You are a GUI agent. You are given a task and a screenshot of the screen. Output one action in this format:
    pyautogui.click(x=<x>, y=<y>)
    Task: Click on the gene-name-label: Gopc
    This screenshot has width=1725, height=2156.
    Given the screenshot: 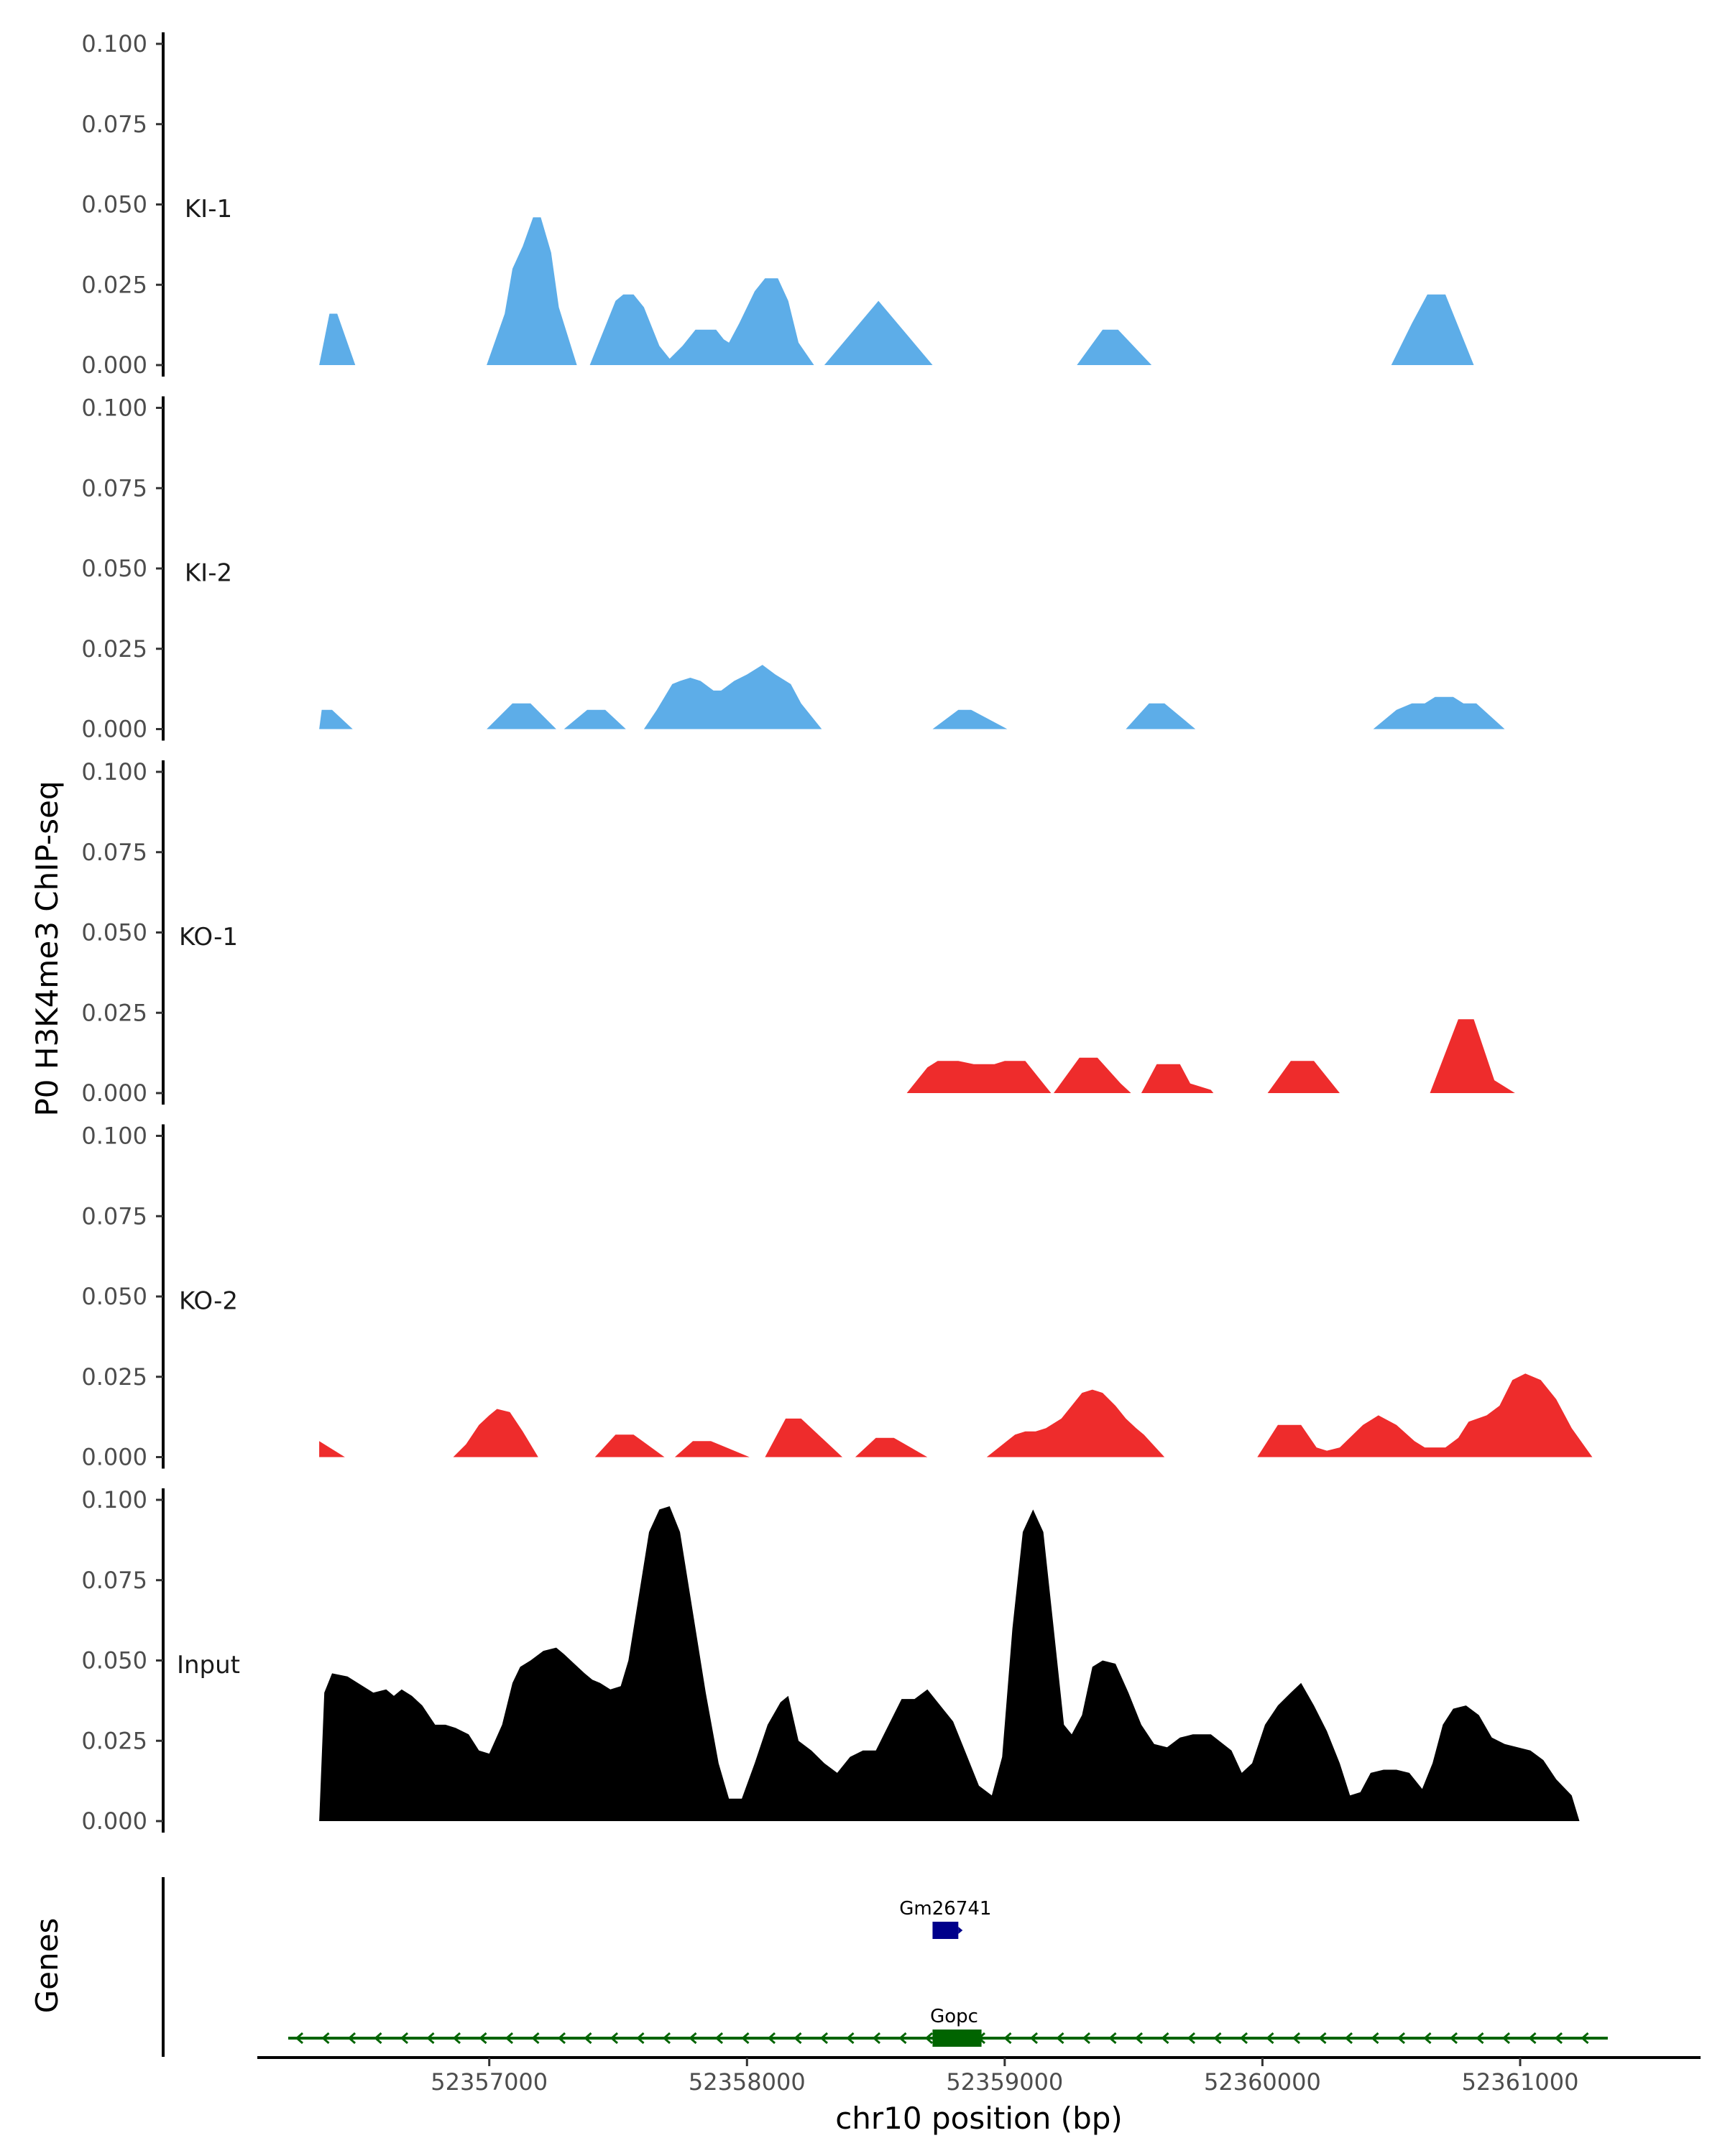 What is the action you would take?
    pyautogui.click(x=954, y=2017)
    